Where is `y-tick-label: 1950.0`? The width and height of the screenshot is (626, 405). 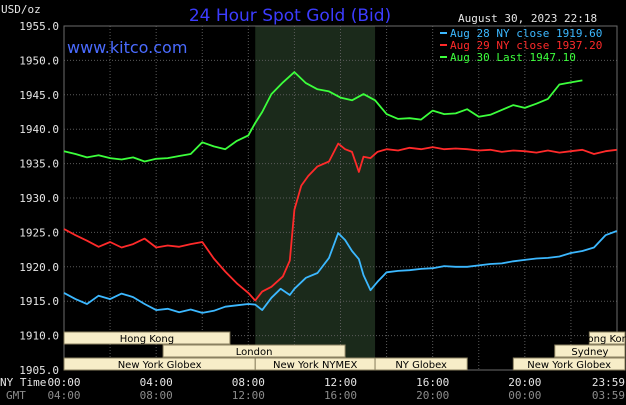
y-tick-label: 1950.0 is located at coordinates (39, 60).